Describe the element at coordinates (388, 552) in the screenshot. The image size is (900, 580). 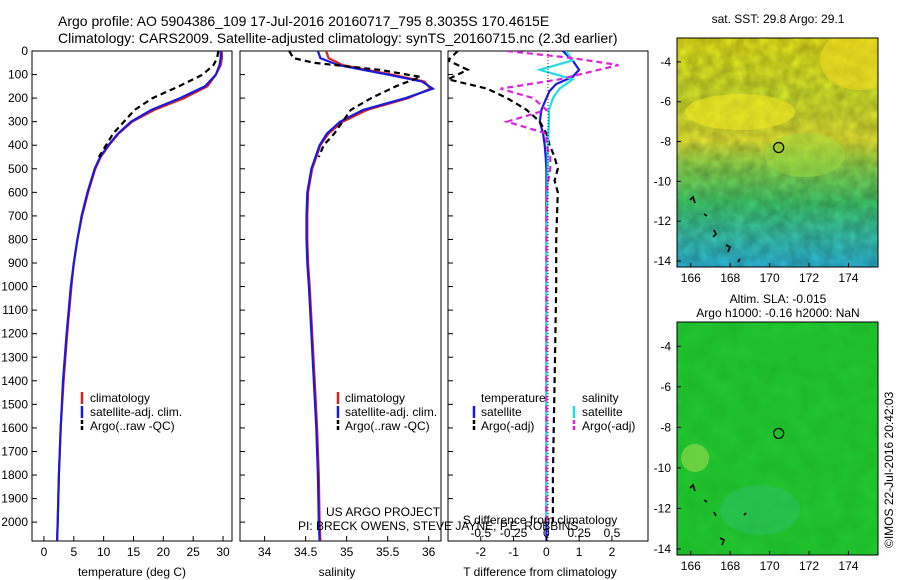
I see `x-tick-label: 35.5` at that location.